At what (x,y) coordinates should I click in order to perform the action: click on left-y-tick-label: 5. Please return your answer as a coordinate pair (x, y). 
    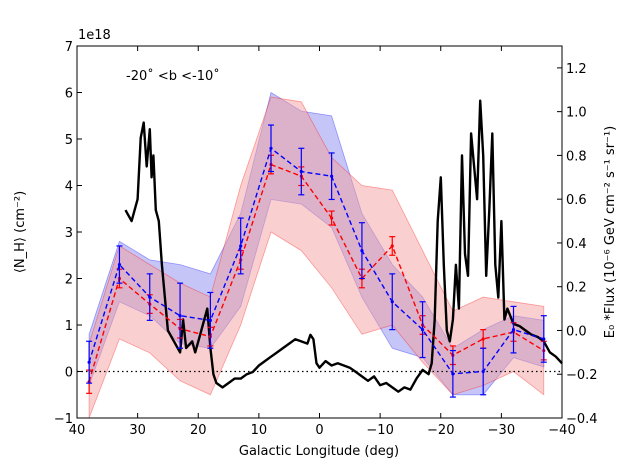
    Looking at the image, I should click on (69, 140).